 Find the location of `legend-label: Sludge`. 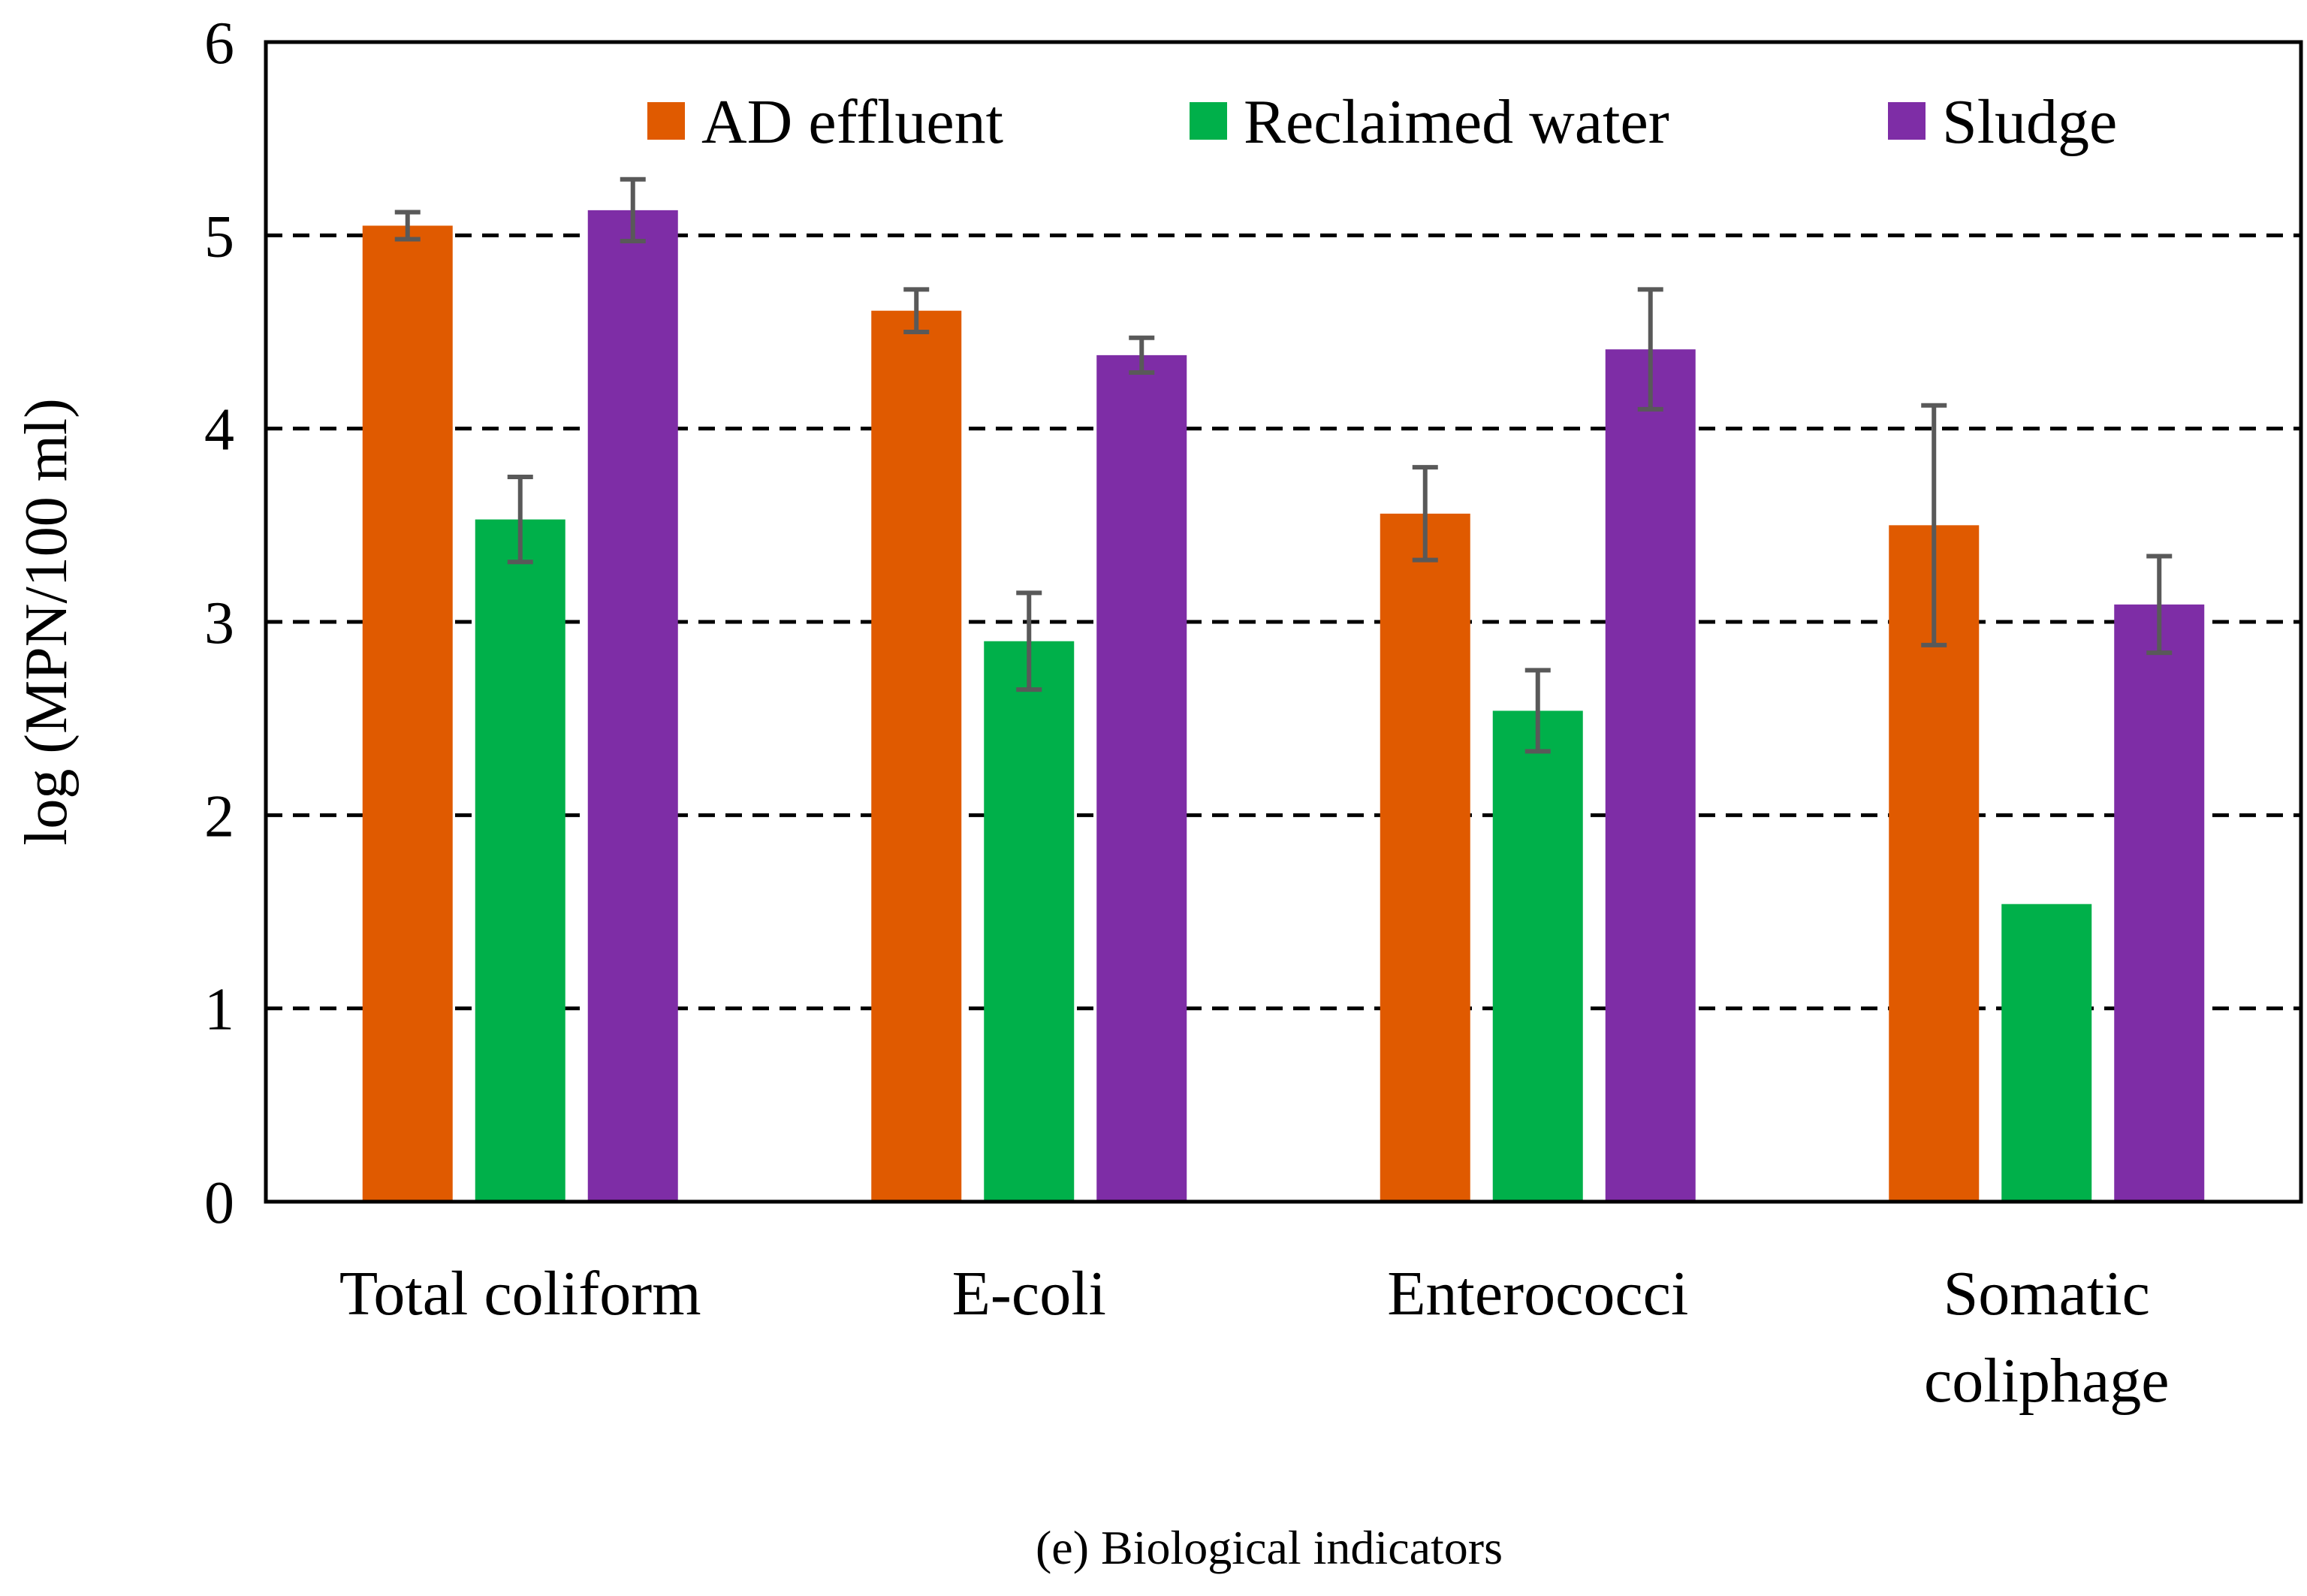

legend-label: Sludge is located at coordinates (2030, 122).